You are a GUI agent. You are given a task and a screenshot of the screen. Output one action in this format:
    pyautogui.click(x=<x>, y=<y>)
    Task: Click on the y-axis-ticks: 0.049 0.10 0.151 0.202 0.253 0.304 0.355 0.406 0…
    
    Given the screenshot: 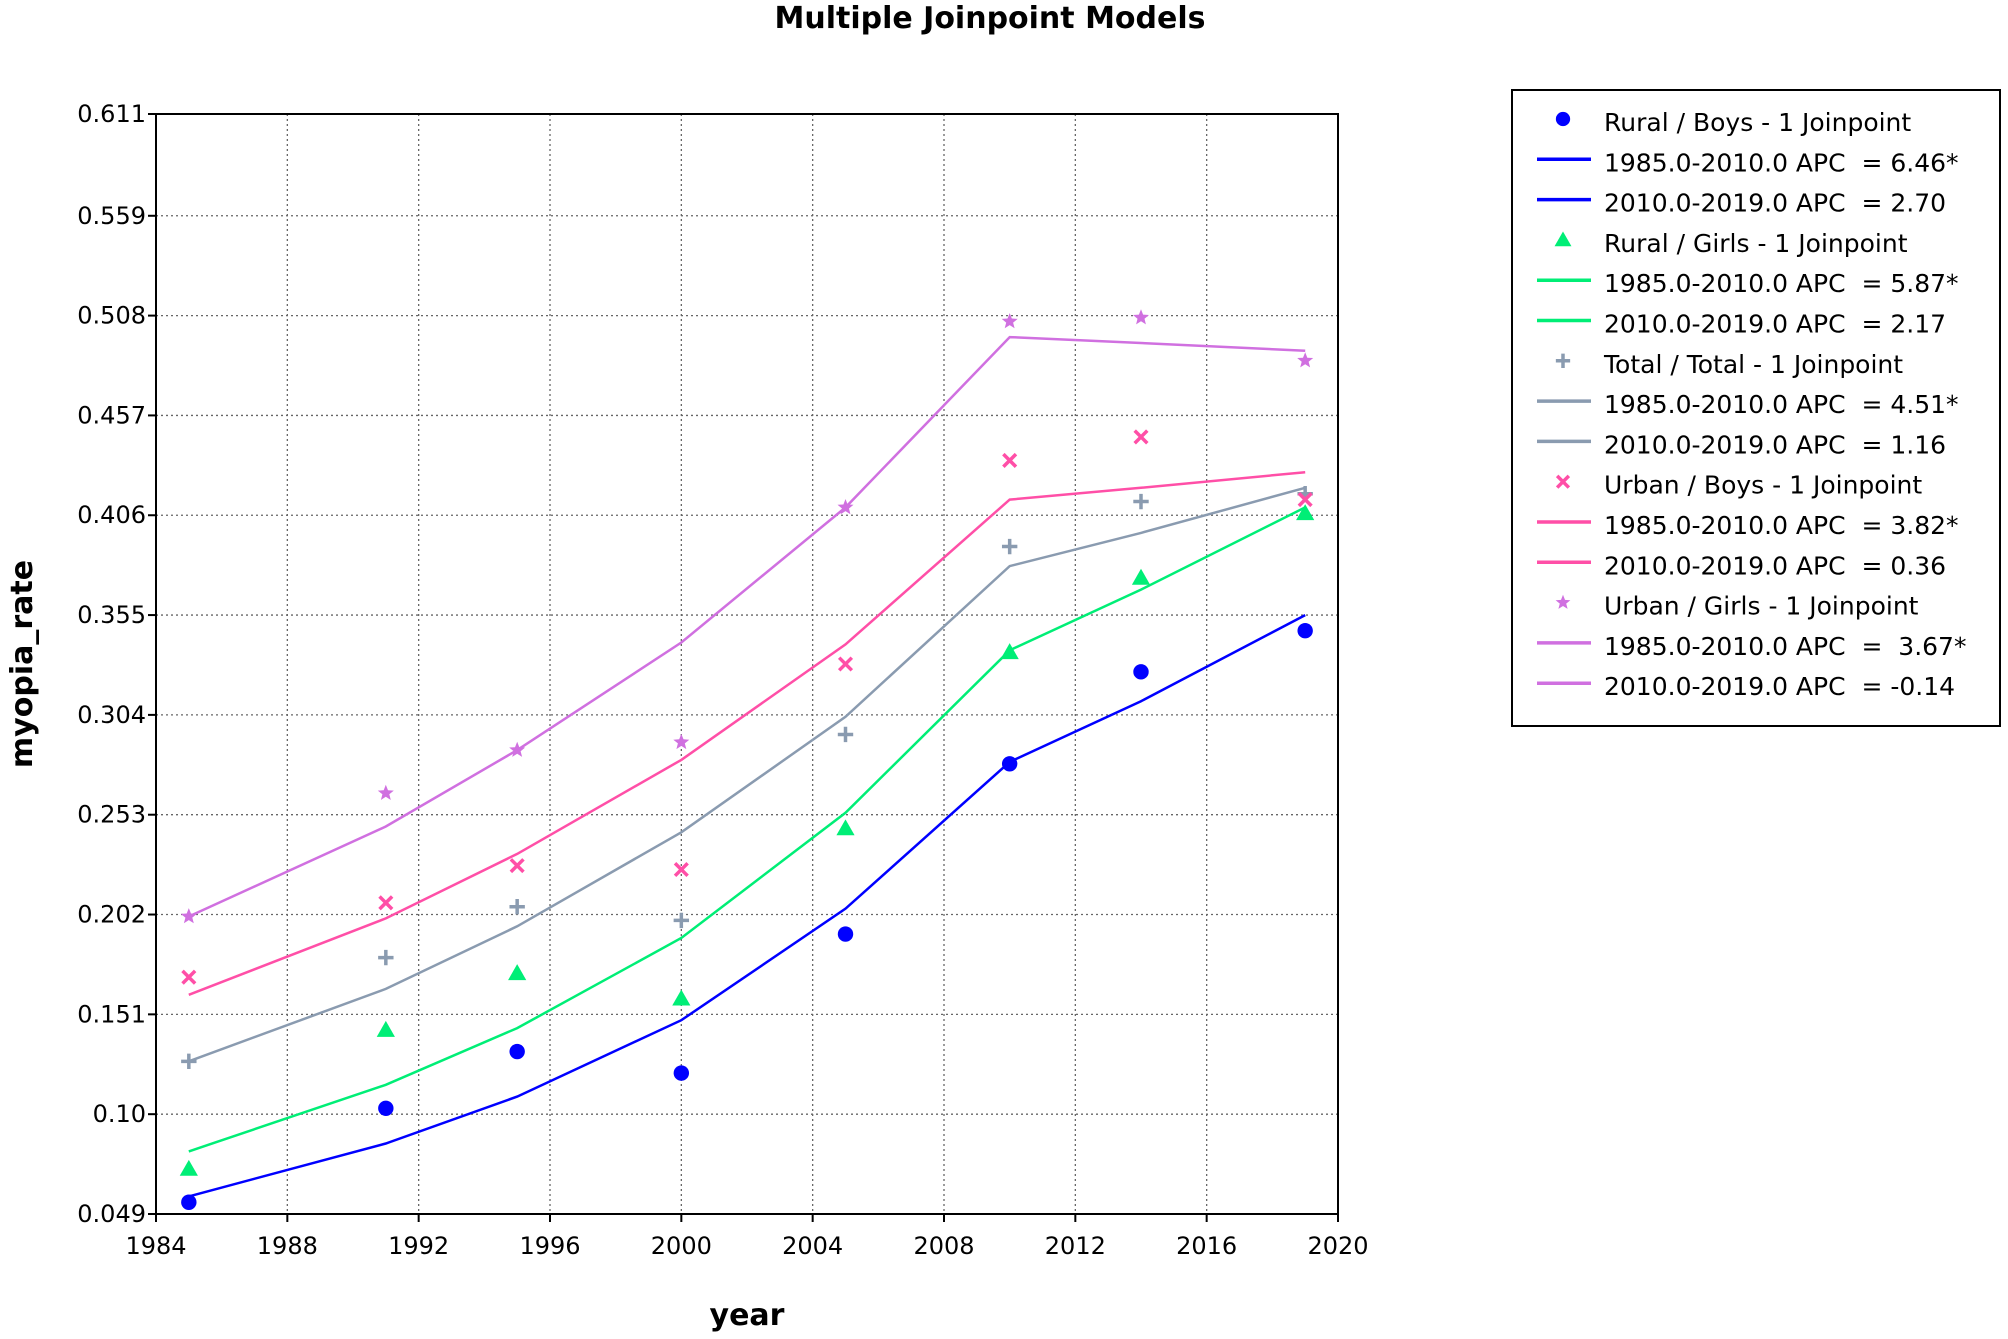 What is the action you would take?
    pyautogui.click(x=116, y=664)
    